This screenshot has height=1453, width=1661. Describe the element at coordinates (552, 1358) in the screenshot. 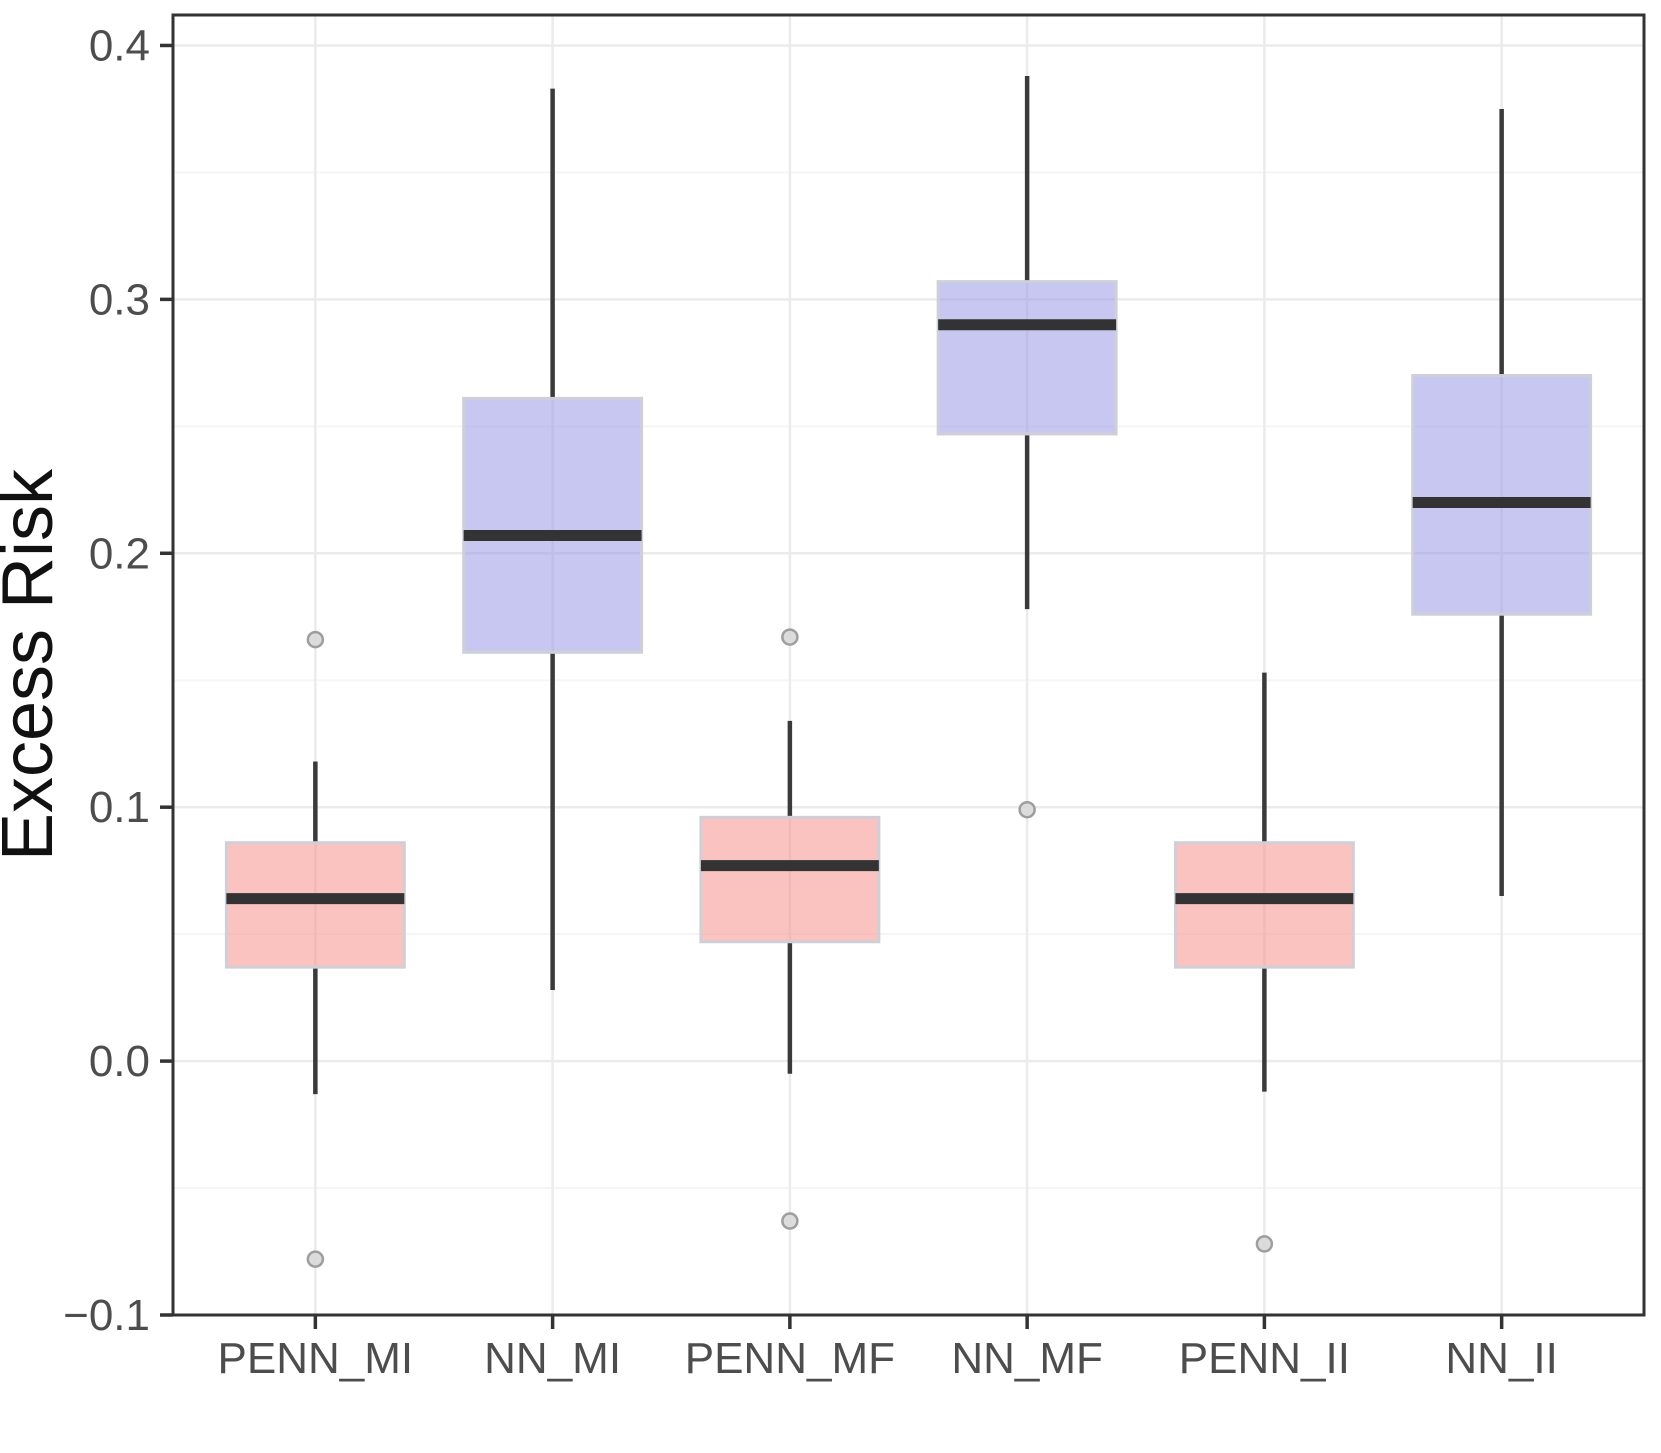

I see `x-tick-label: NN_MI` at that location.